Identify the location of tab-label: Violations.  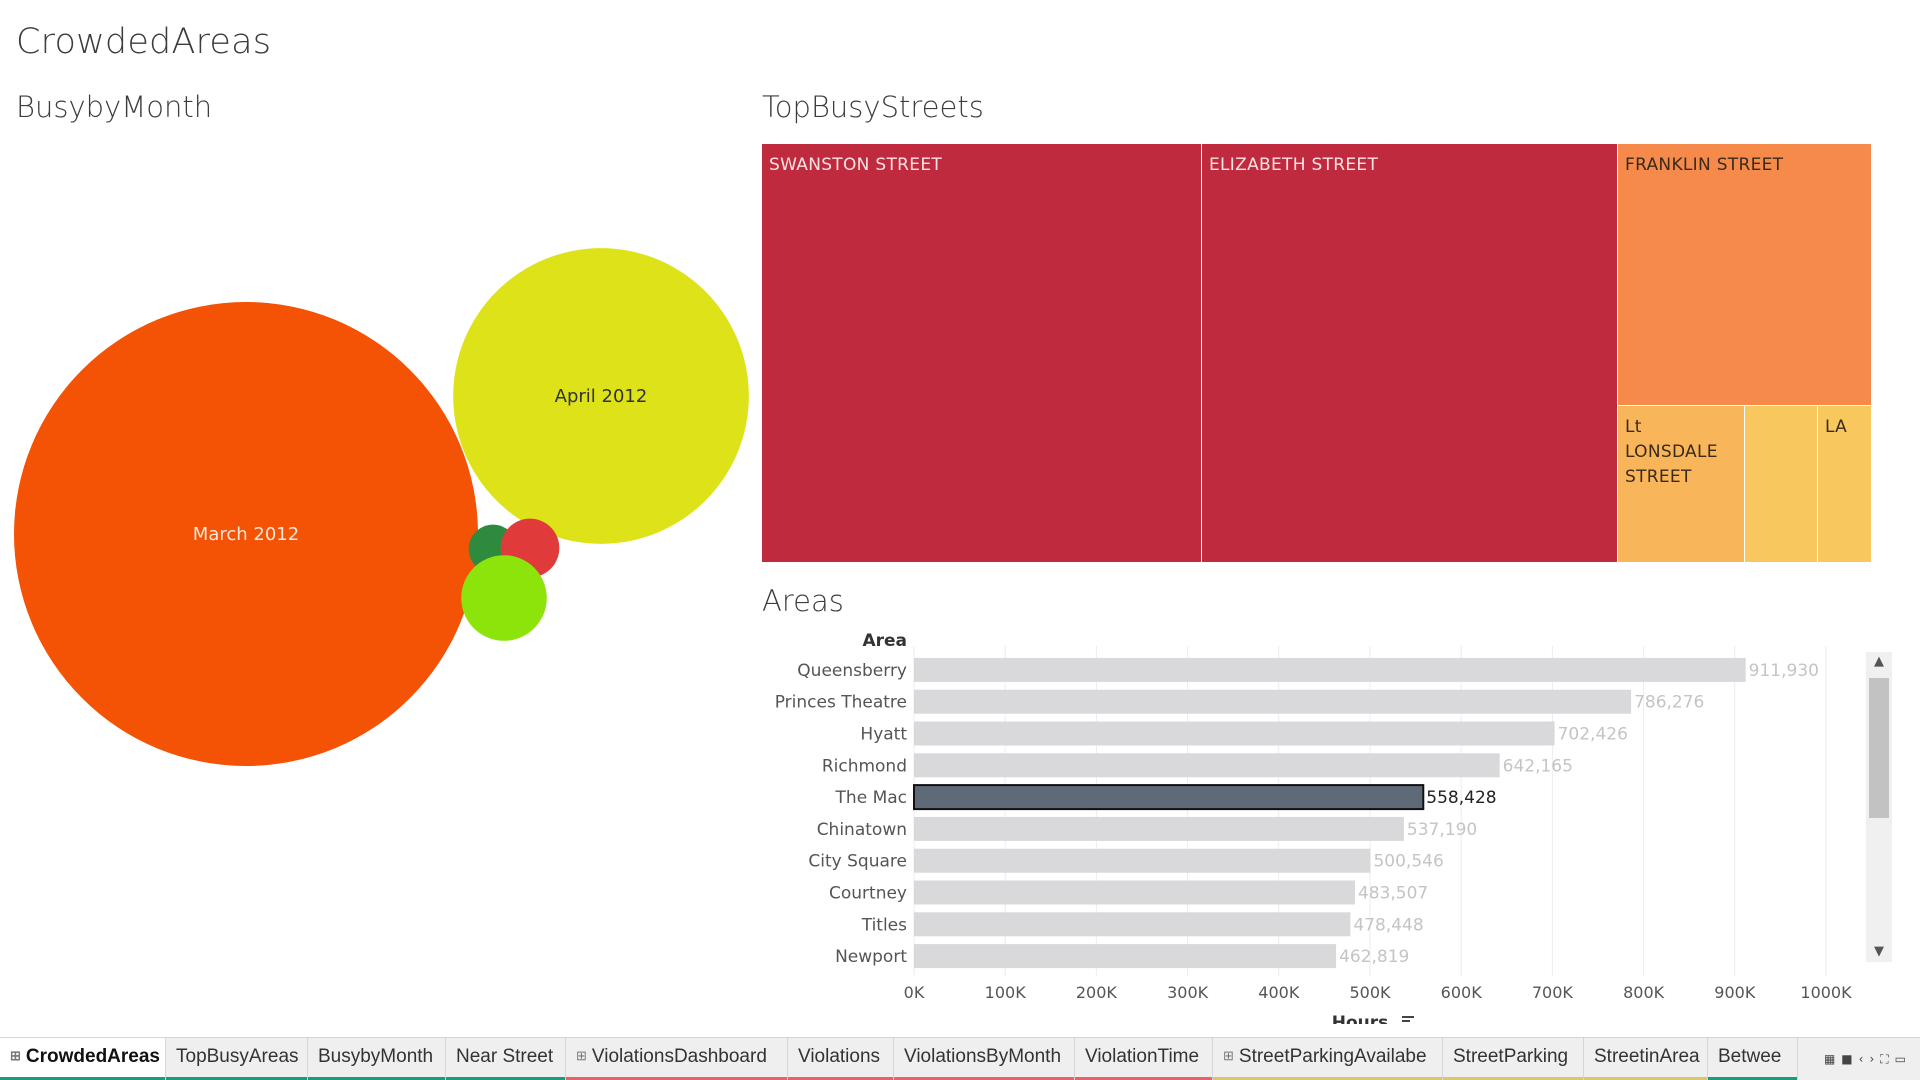
(839, 1056).